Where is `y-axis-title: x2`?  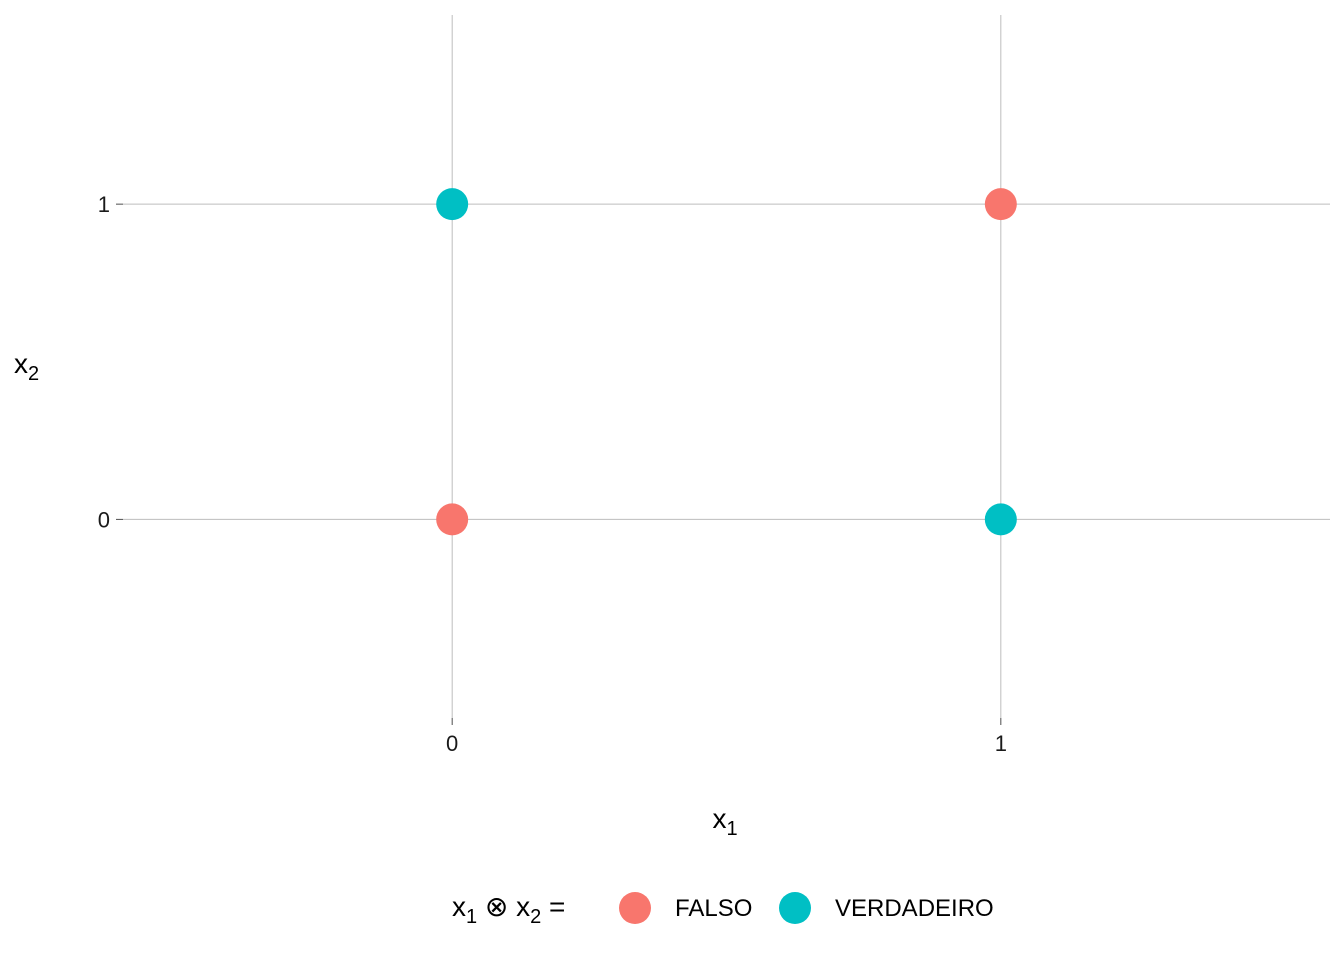 y-axis-title: x2 is located at coordinates (26, 366).